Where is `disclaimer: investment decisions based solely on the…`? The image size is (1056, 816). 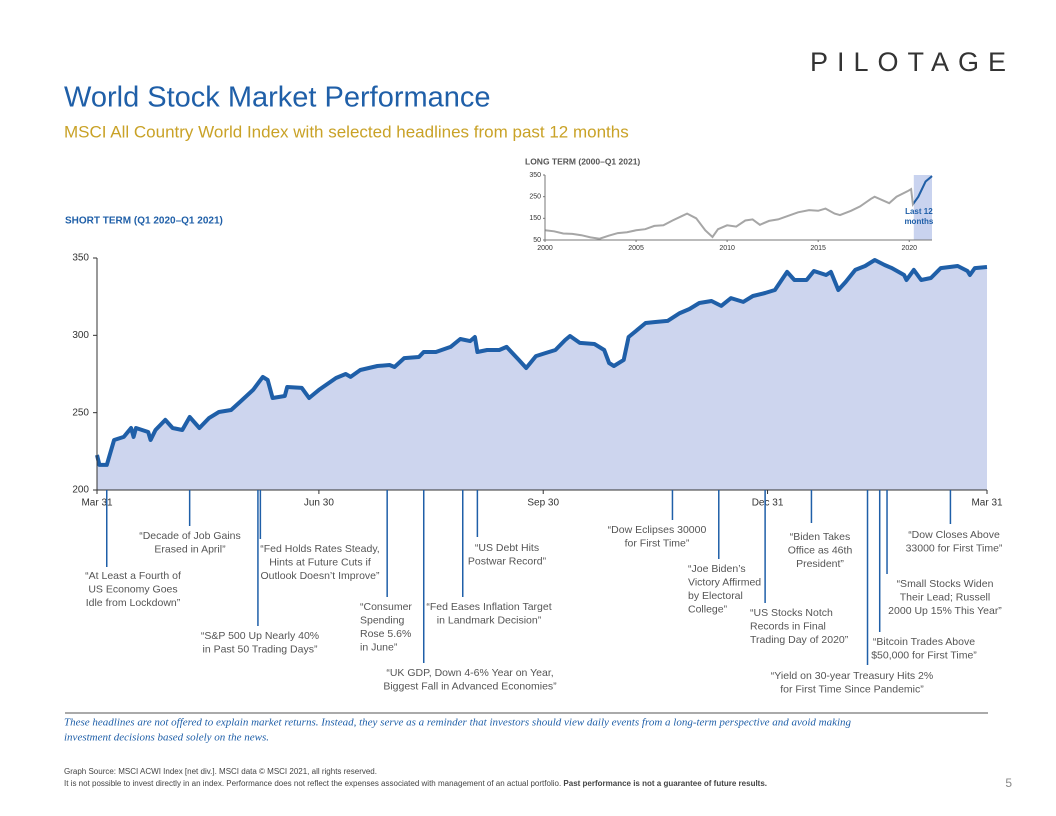 disclaimer: investment decisions based solely on the… is located at coordinates (166, 738).